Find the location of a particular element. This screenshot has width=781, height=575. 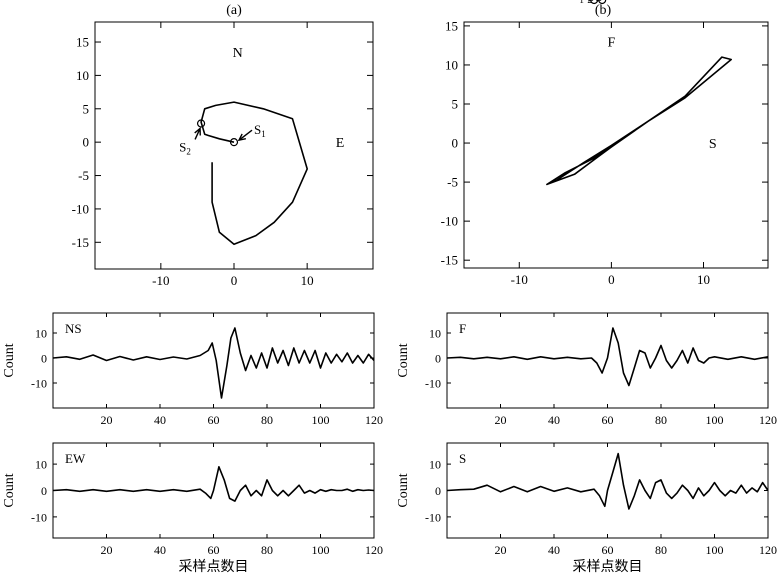

y-tick-label: 5 is located at coordinates (455, 104).